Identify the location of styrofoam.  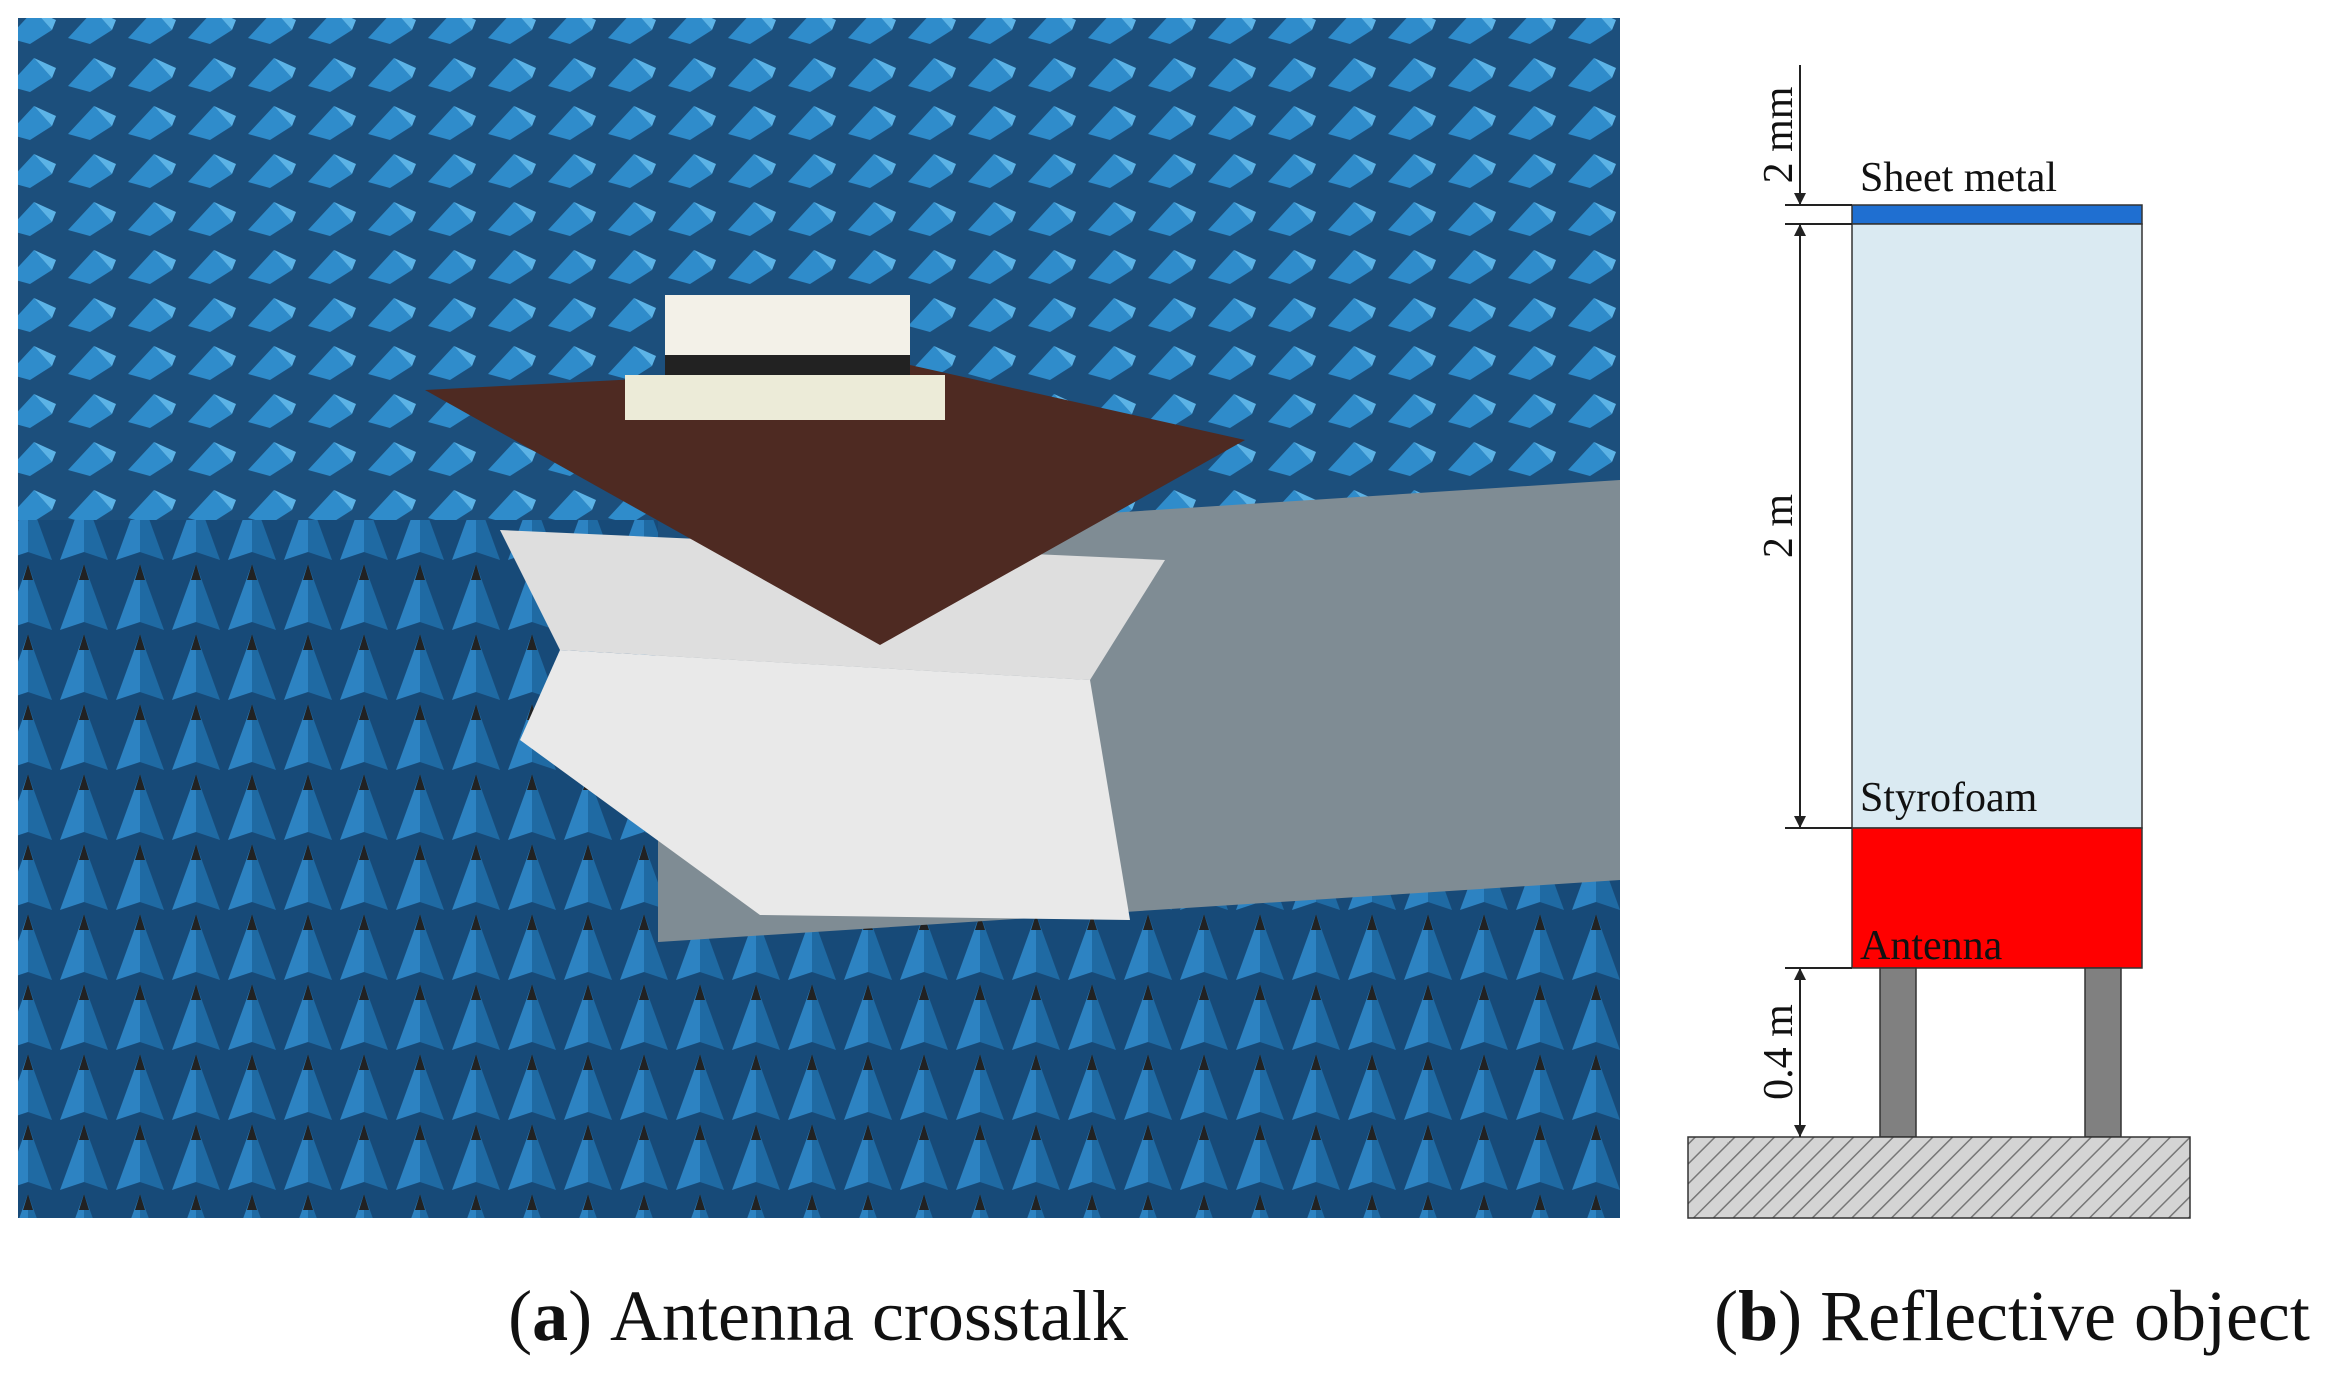
(1997, 526).